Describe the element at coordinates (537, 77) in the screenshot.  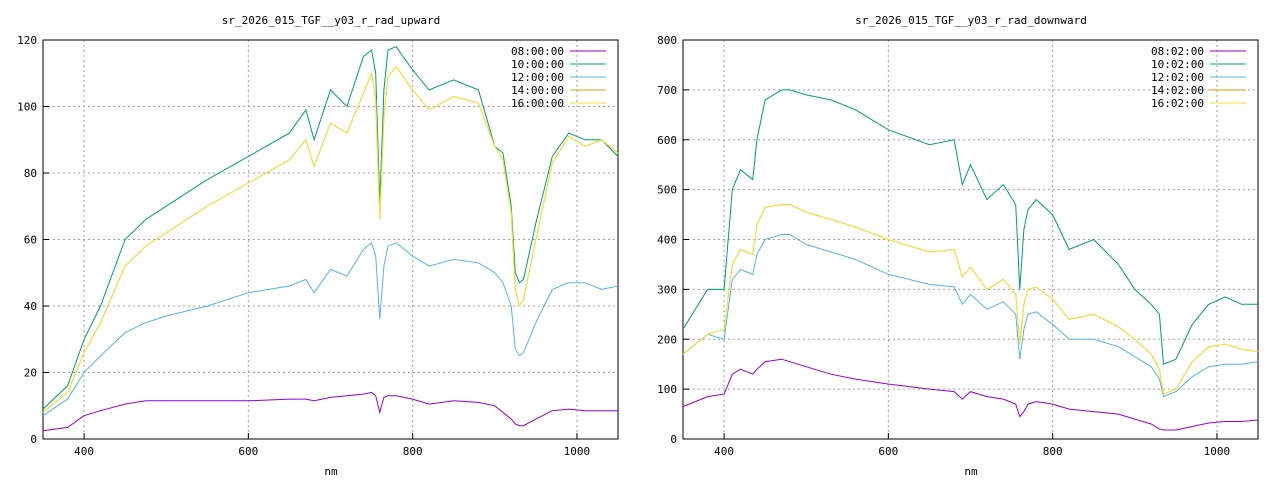
I see `legend-label: 12:00:00` at that location.